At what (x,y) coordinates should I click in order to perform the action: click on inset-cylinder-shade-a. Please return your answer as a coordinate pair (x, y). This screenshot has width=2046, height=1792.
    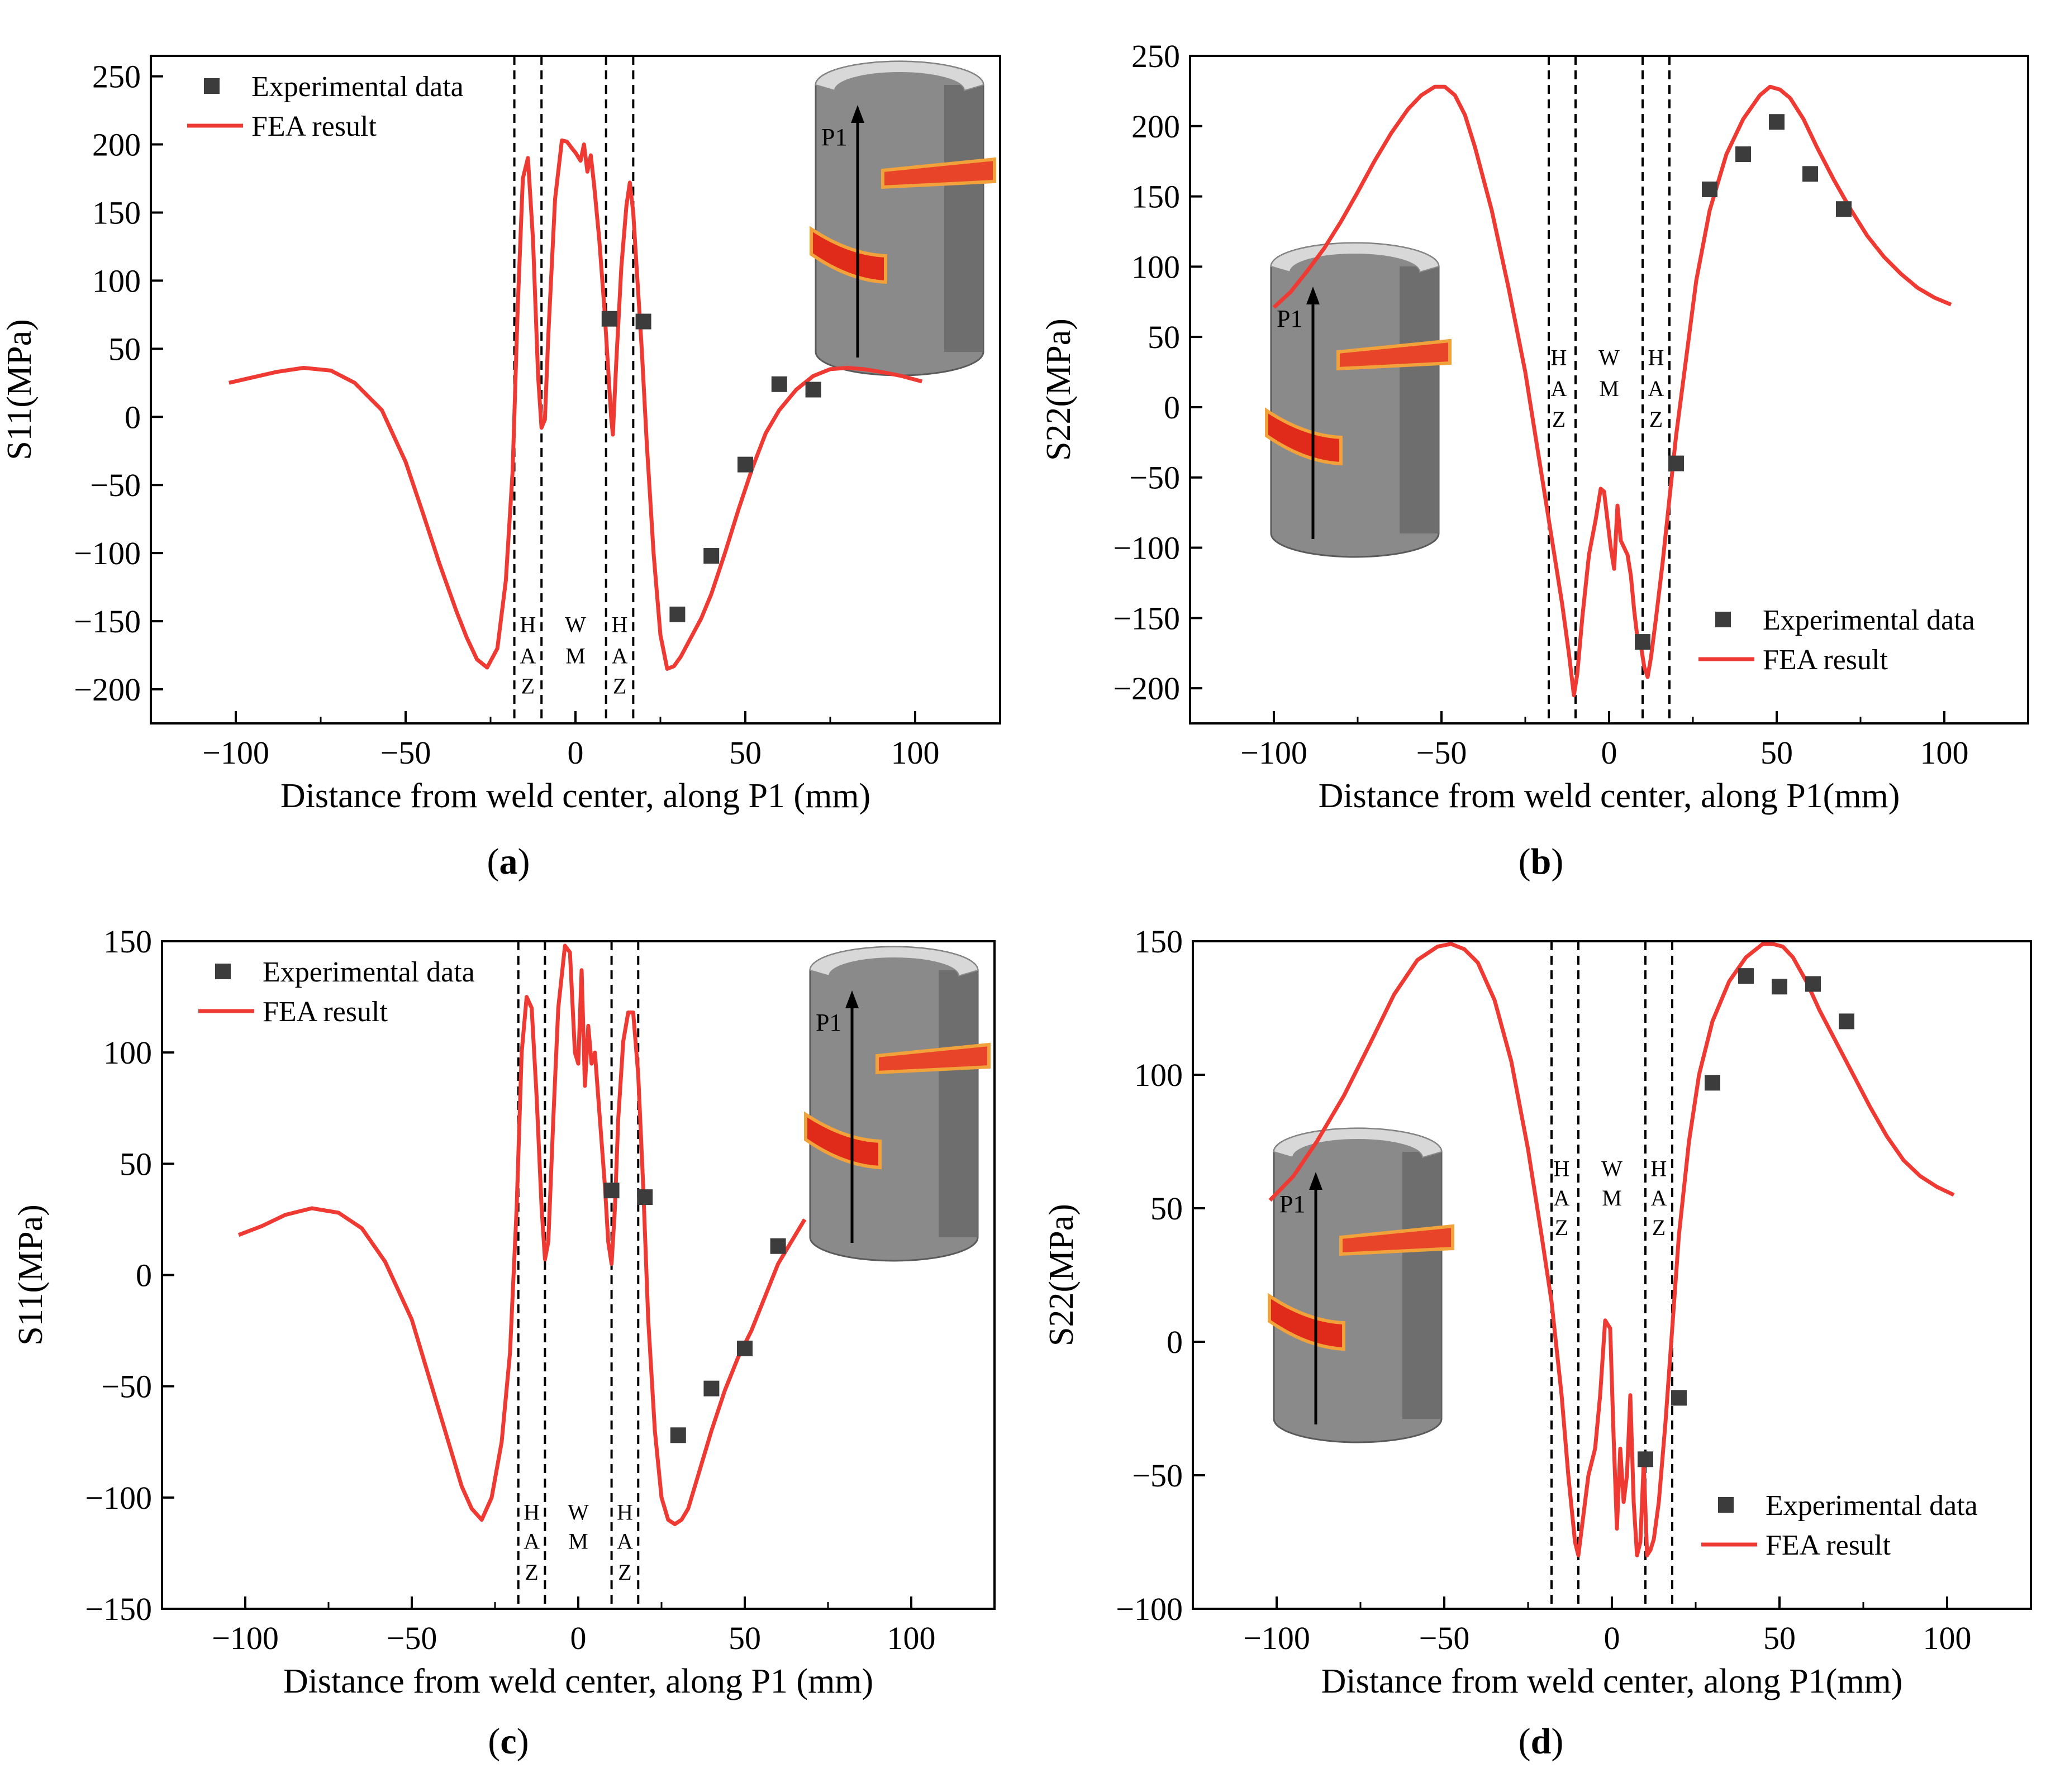
    Looking at the image, I should click on (963, 218).